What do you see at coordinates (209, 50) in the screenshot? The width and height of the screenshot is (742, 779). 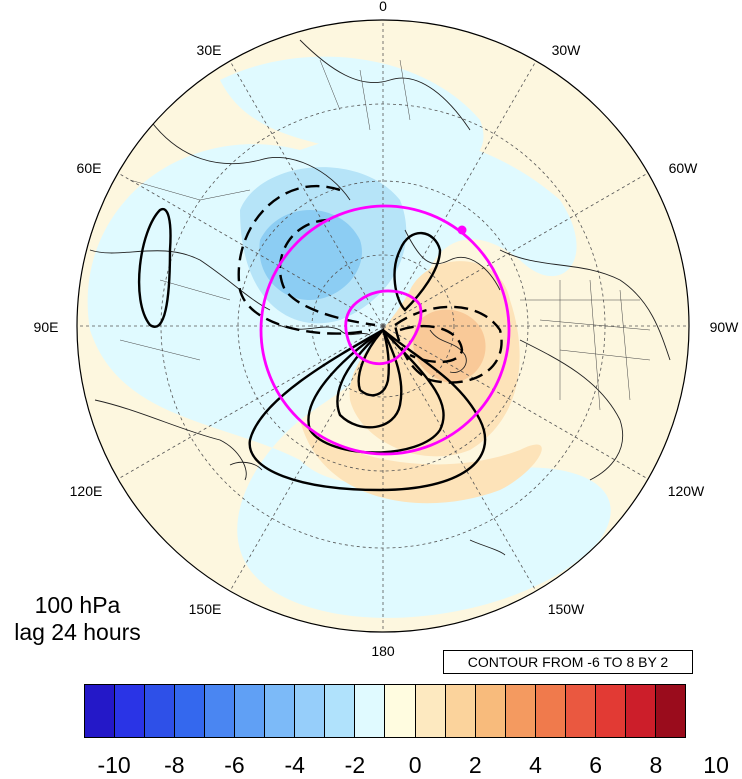 I see `lon-label-30e: 30E` at bounding box center [209, 50].